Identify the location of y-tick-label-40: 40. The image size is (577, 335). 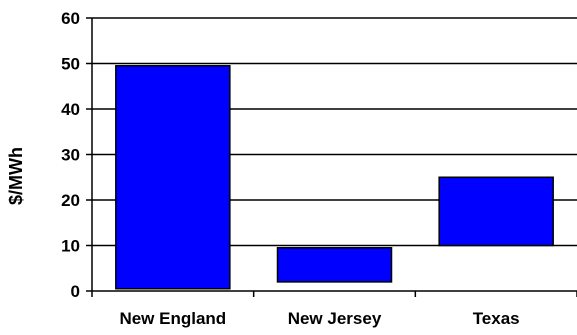
(70, 109).